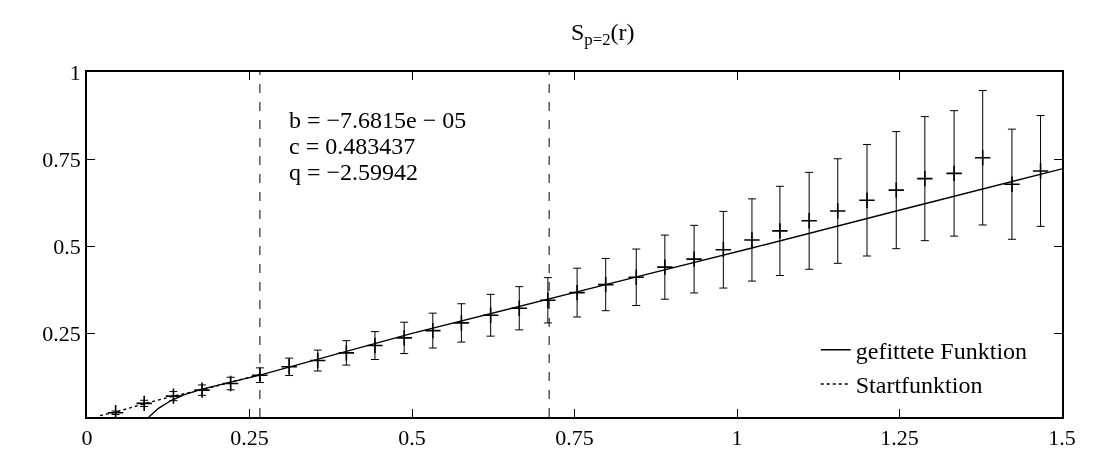  What do you see at coordinates (737, 438) in the screenshot?
I see `x-tick-label: 1` at bounding box center [737, 438].